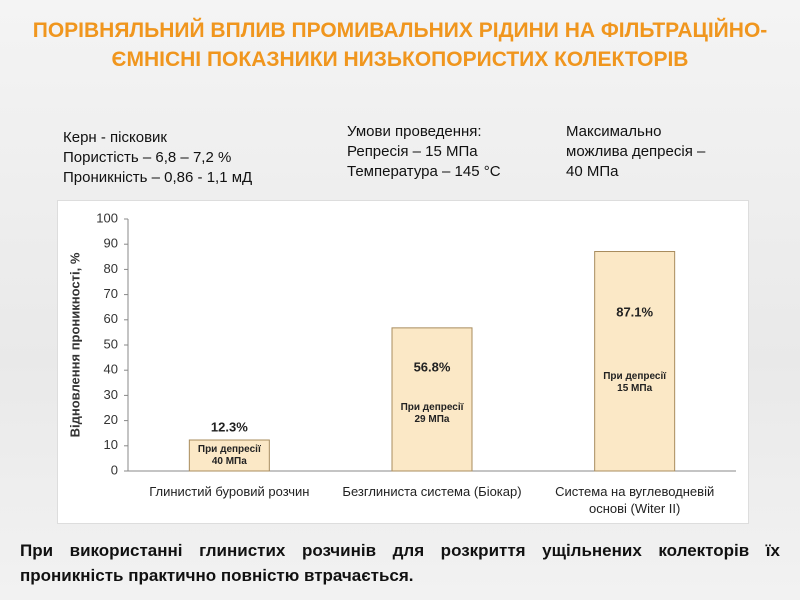  What do you see at coordinates (414, 131) in the screenshot?
I see `info-line: Умови проведення:` at bounding box center [414, 131].